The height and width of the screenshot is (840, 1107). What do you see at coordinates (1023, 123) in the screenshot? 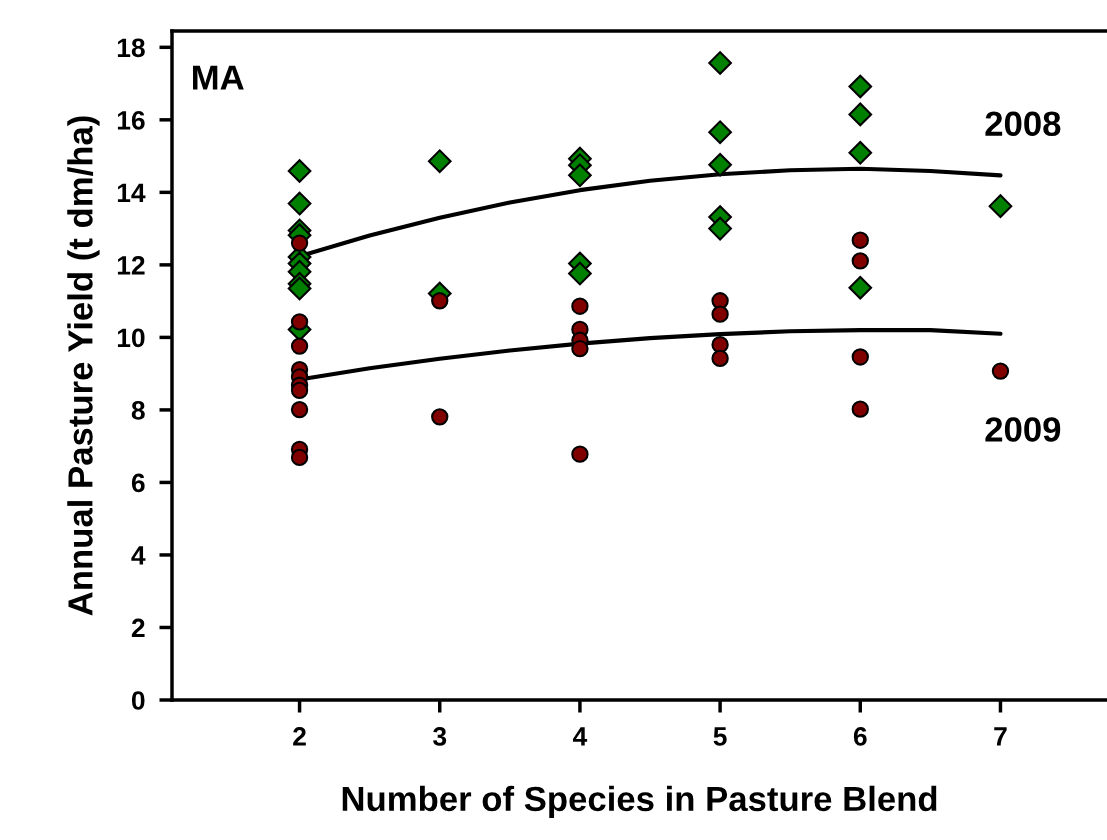
I see `annotation: 2008` at bounding box center [1023, 123].